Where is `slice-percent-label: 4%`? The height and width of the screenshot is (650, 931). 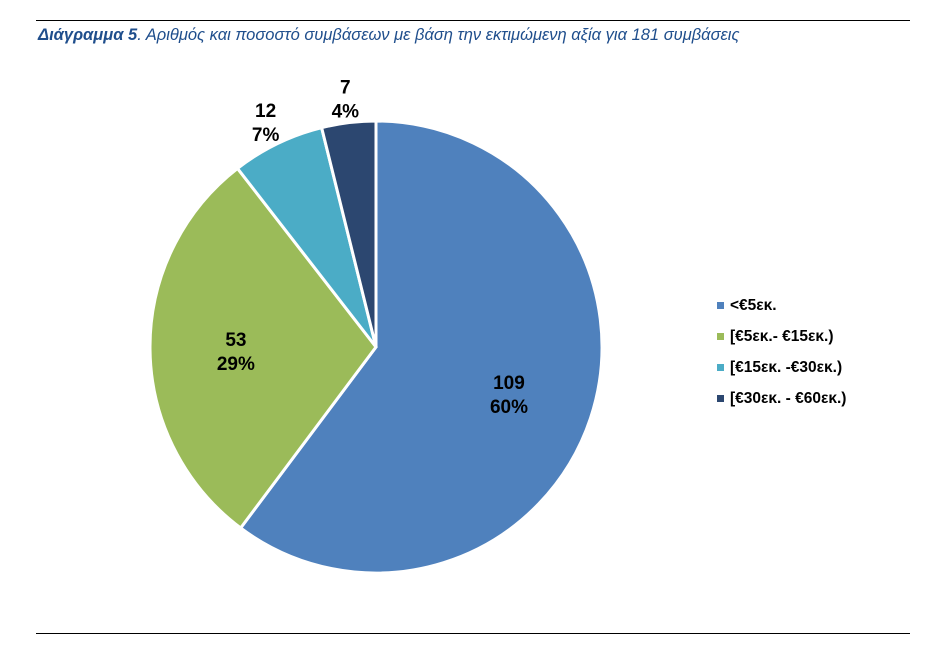 slice-percent-label: 4% is located at coordinates (346, 112).